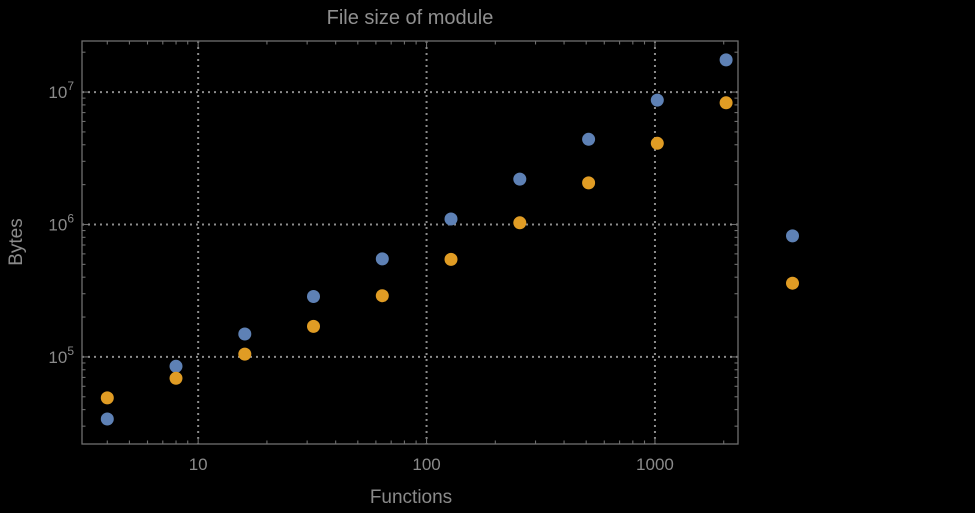 The image size is (975, 513). I want to click on x-axis-label: Functions, so click(411, 497).